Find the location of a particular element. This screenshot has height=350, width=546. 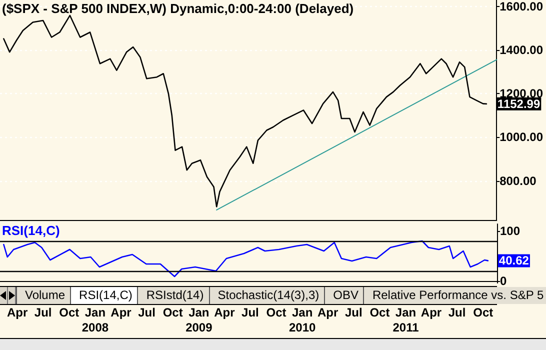

text: RSI(14,C) is located at coordinates (104, 295).